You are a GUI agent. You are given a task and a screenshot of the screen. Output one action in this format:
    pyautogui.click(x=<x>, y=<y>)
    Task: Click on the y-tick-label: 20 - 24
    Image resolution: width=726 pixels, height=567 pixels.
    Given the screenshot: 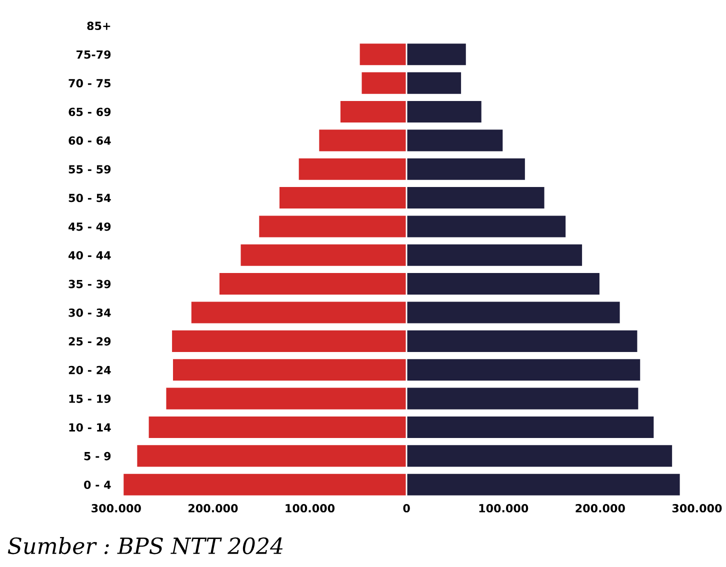 What is the action you would take?
    pyautogui.click(x=89, y=370)
    